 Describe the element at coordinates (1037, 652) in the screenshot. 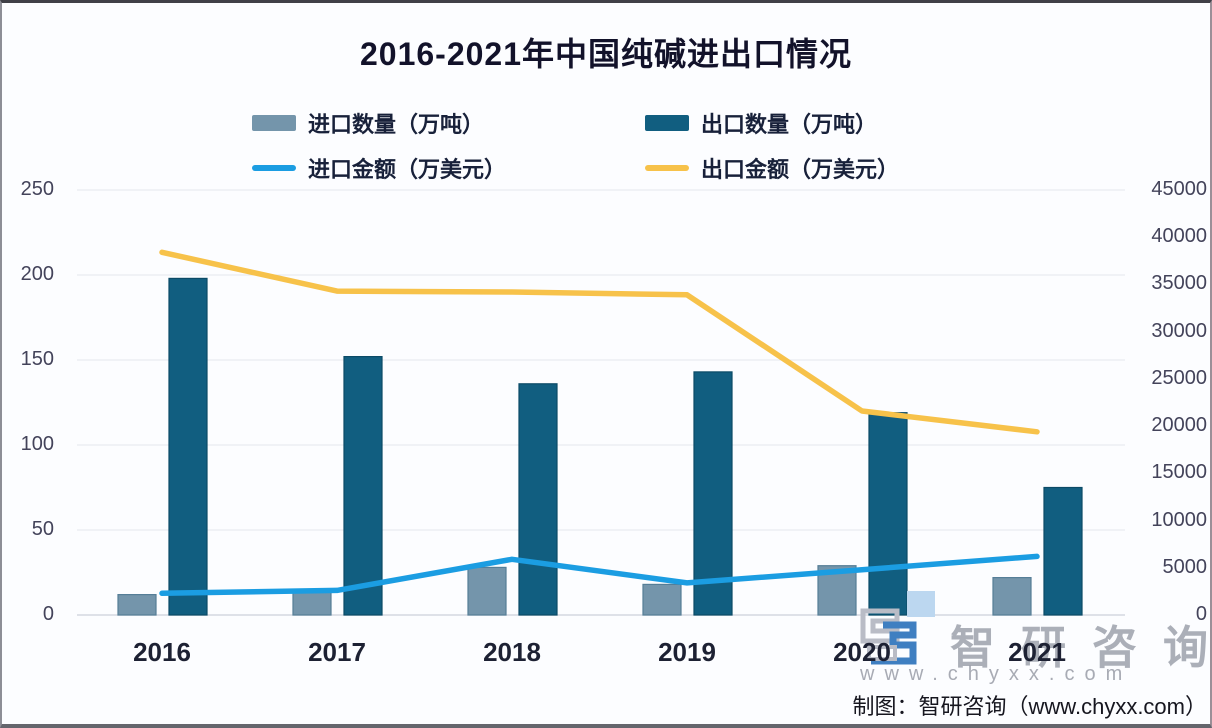

I see `x-axis-label-2021: 2021` at that location.